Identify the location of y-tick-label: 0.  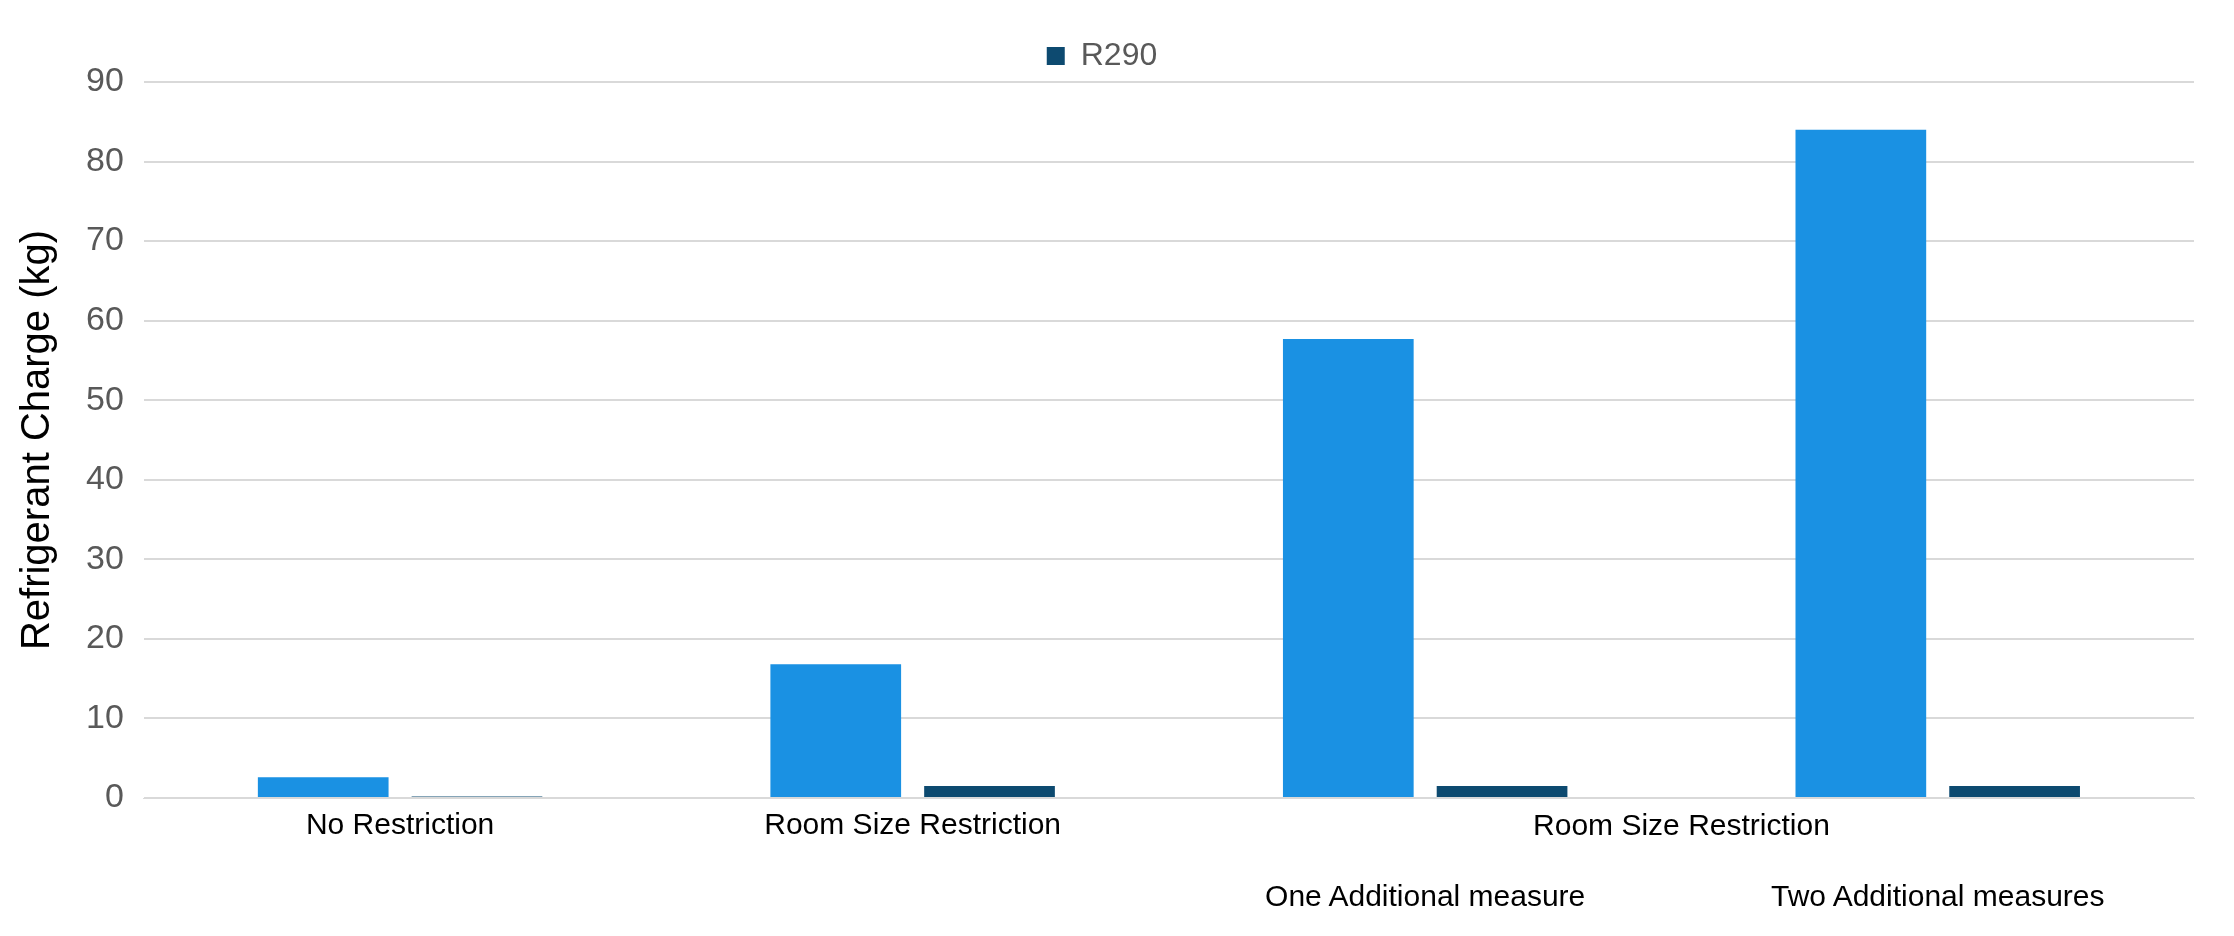
(114, 795).